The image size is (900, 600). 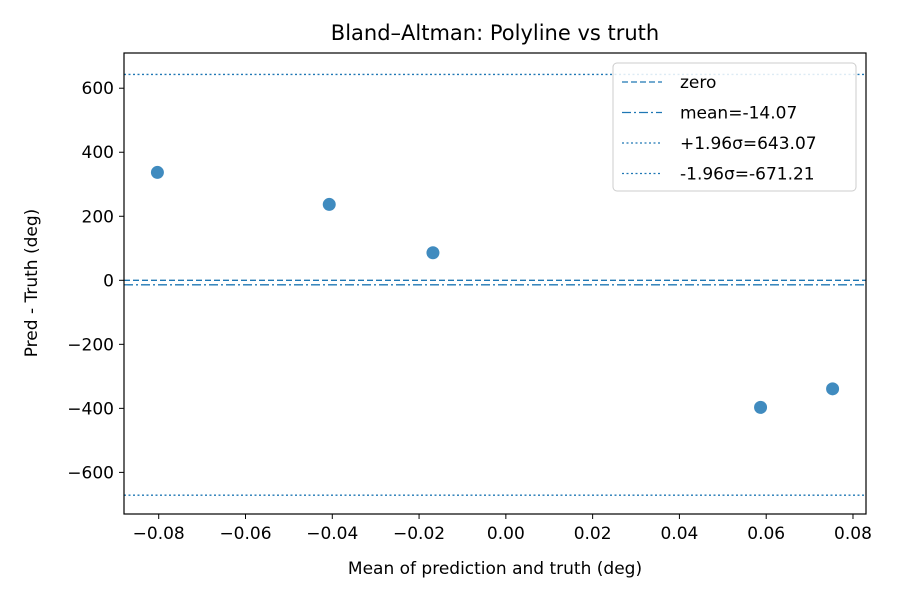 I want to click on x-axis: −0.08 −0.06 −0.04 −0.02 0.00 0.02 0.04 0.06 0.08, so click(x=502, y=529).